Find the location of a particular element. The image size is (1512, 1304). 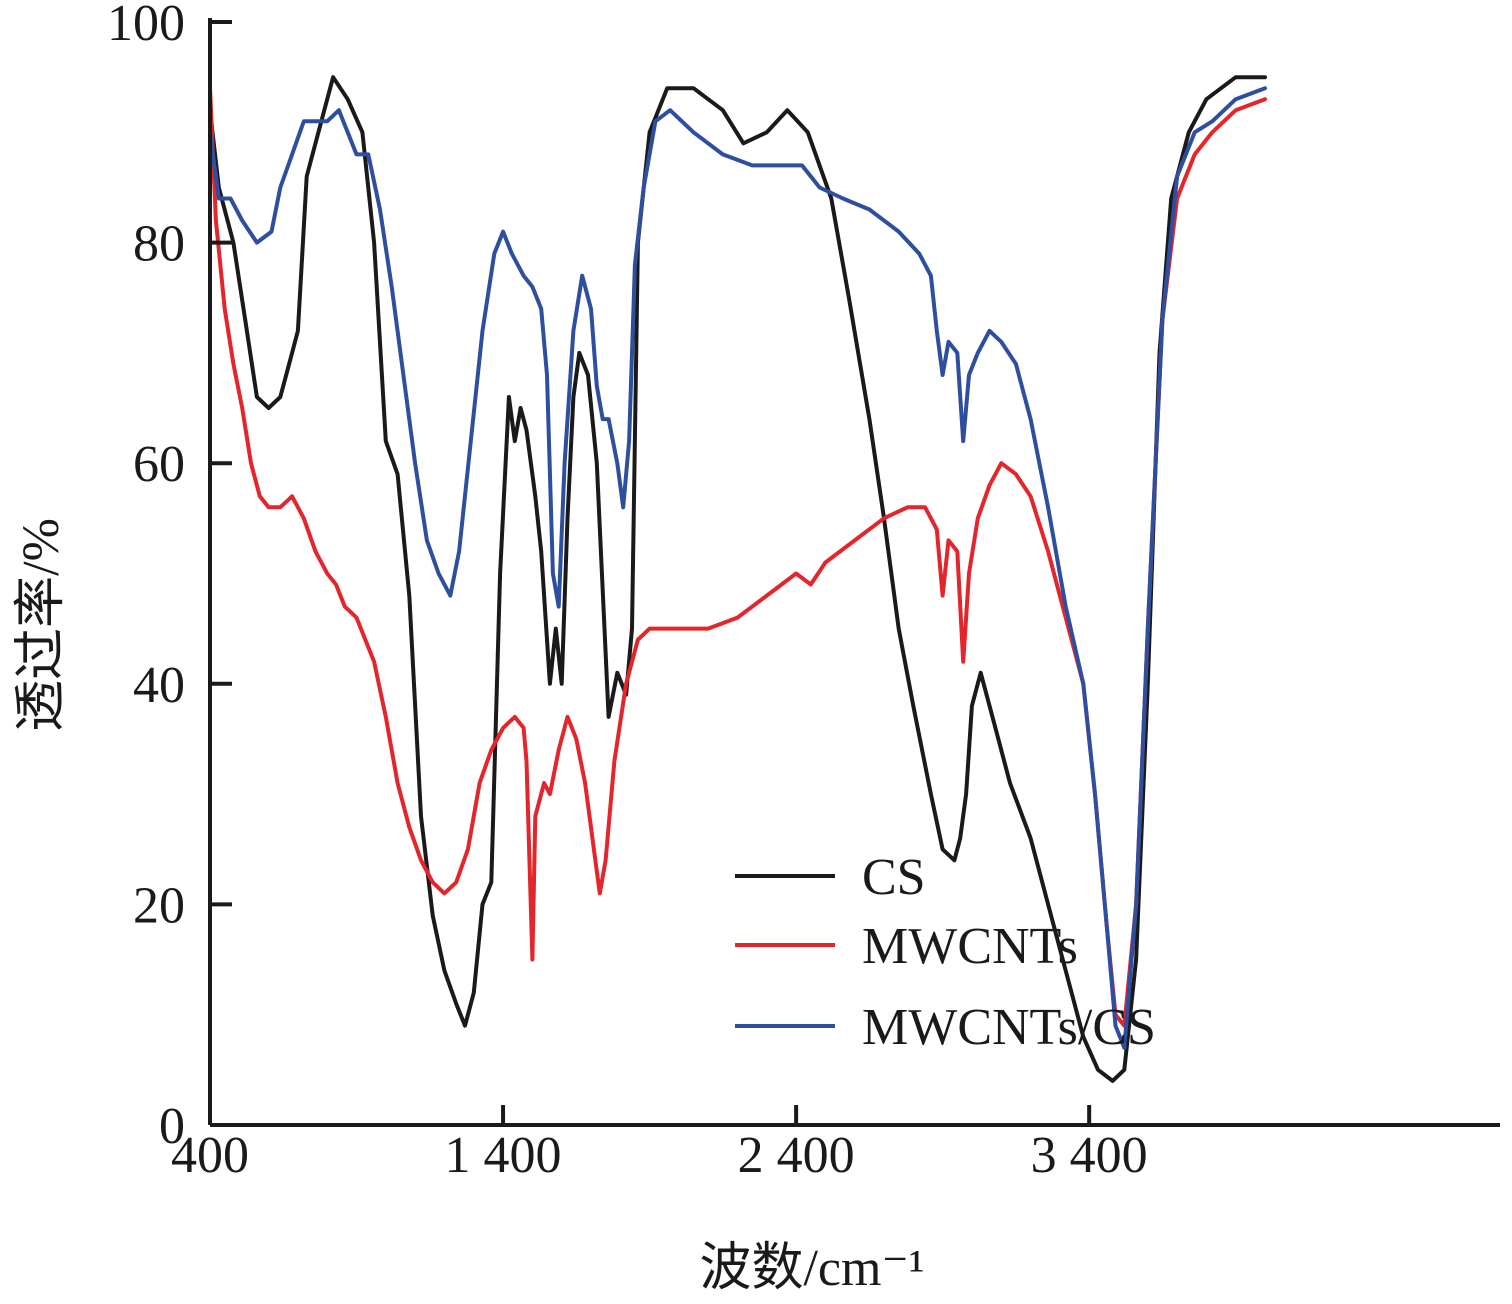

legend-label: CS is located at coordinates (894, 877).